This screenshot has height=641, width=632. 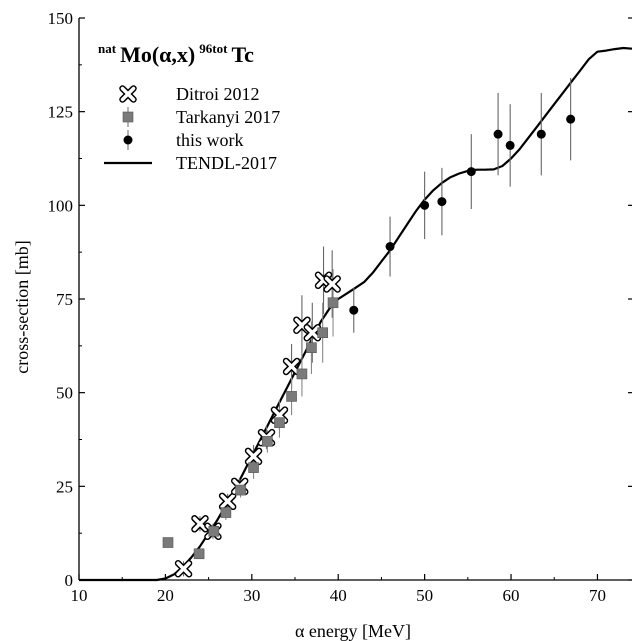 What do you see at coordinates (61, 18) in the screenshot?
I see `y-tick-label: 150` at bounding box center [61, 18].